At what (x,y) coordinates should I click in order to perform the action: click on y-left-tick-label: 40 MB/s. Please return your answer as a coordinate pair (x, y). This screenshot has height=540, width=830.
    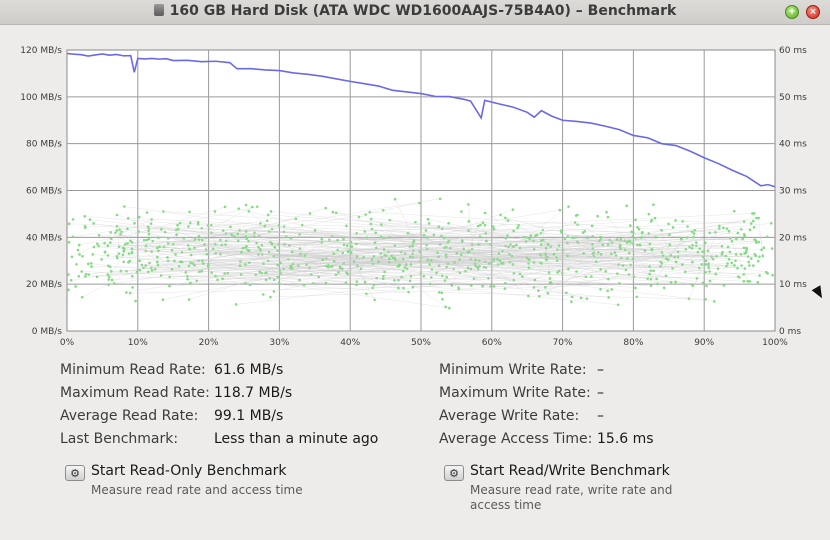
    Looking at the image, I should click on (44, 238).